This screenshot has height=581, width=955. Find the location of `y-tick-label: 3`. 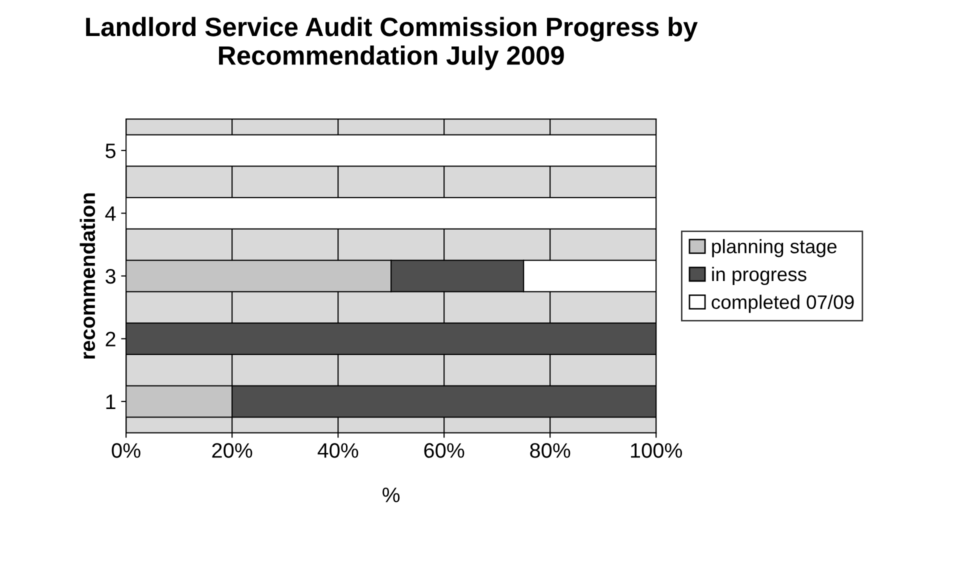

y-tick-label: 3 is located at coordinates (111, 276).